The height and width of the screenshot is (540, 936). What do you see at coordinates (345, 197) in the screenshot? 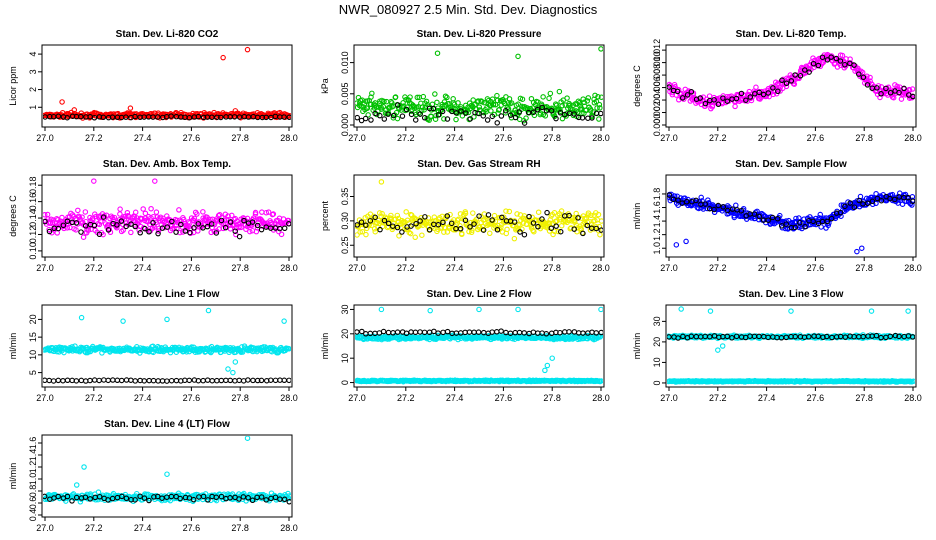
I see `y-tick-label: 0.35` at bounding box center [345, 197].